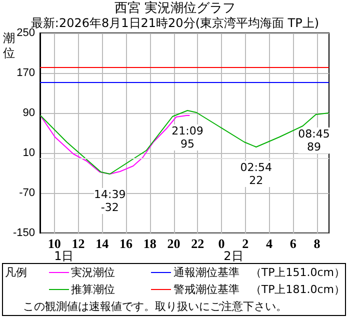 This screenshot has width=350, height=320. I want to click on x-tick-label: 12, so click(78, 243).